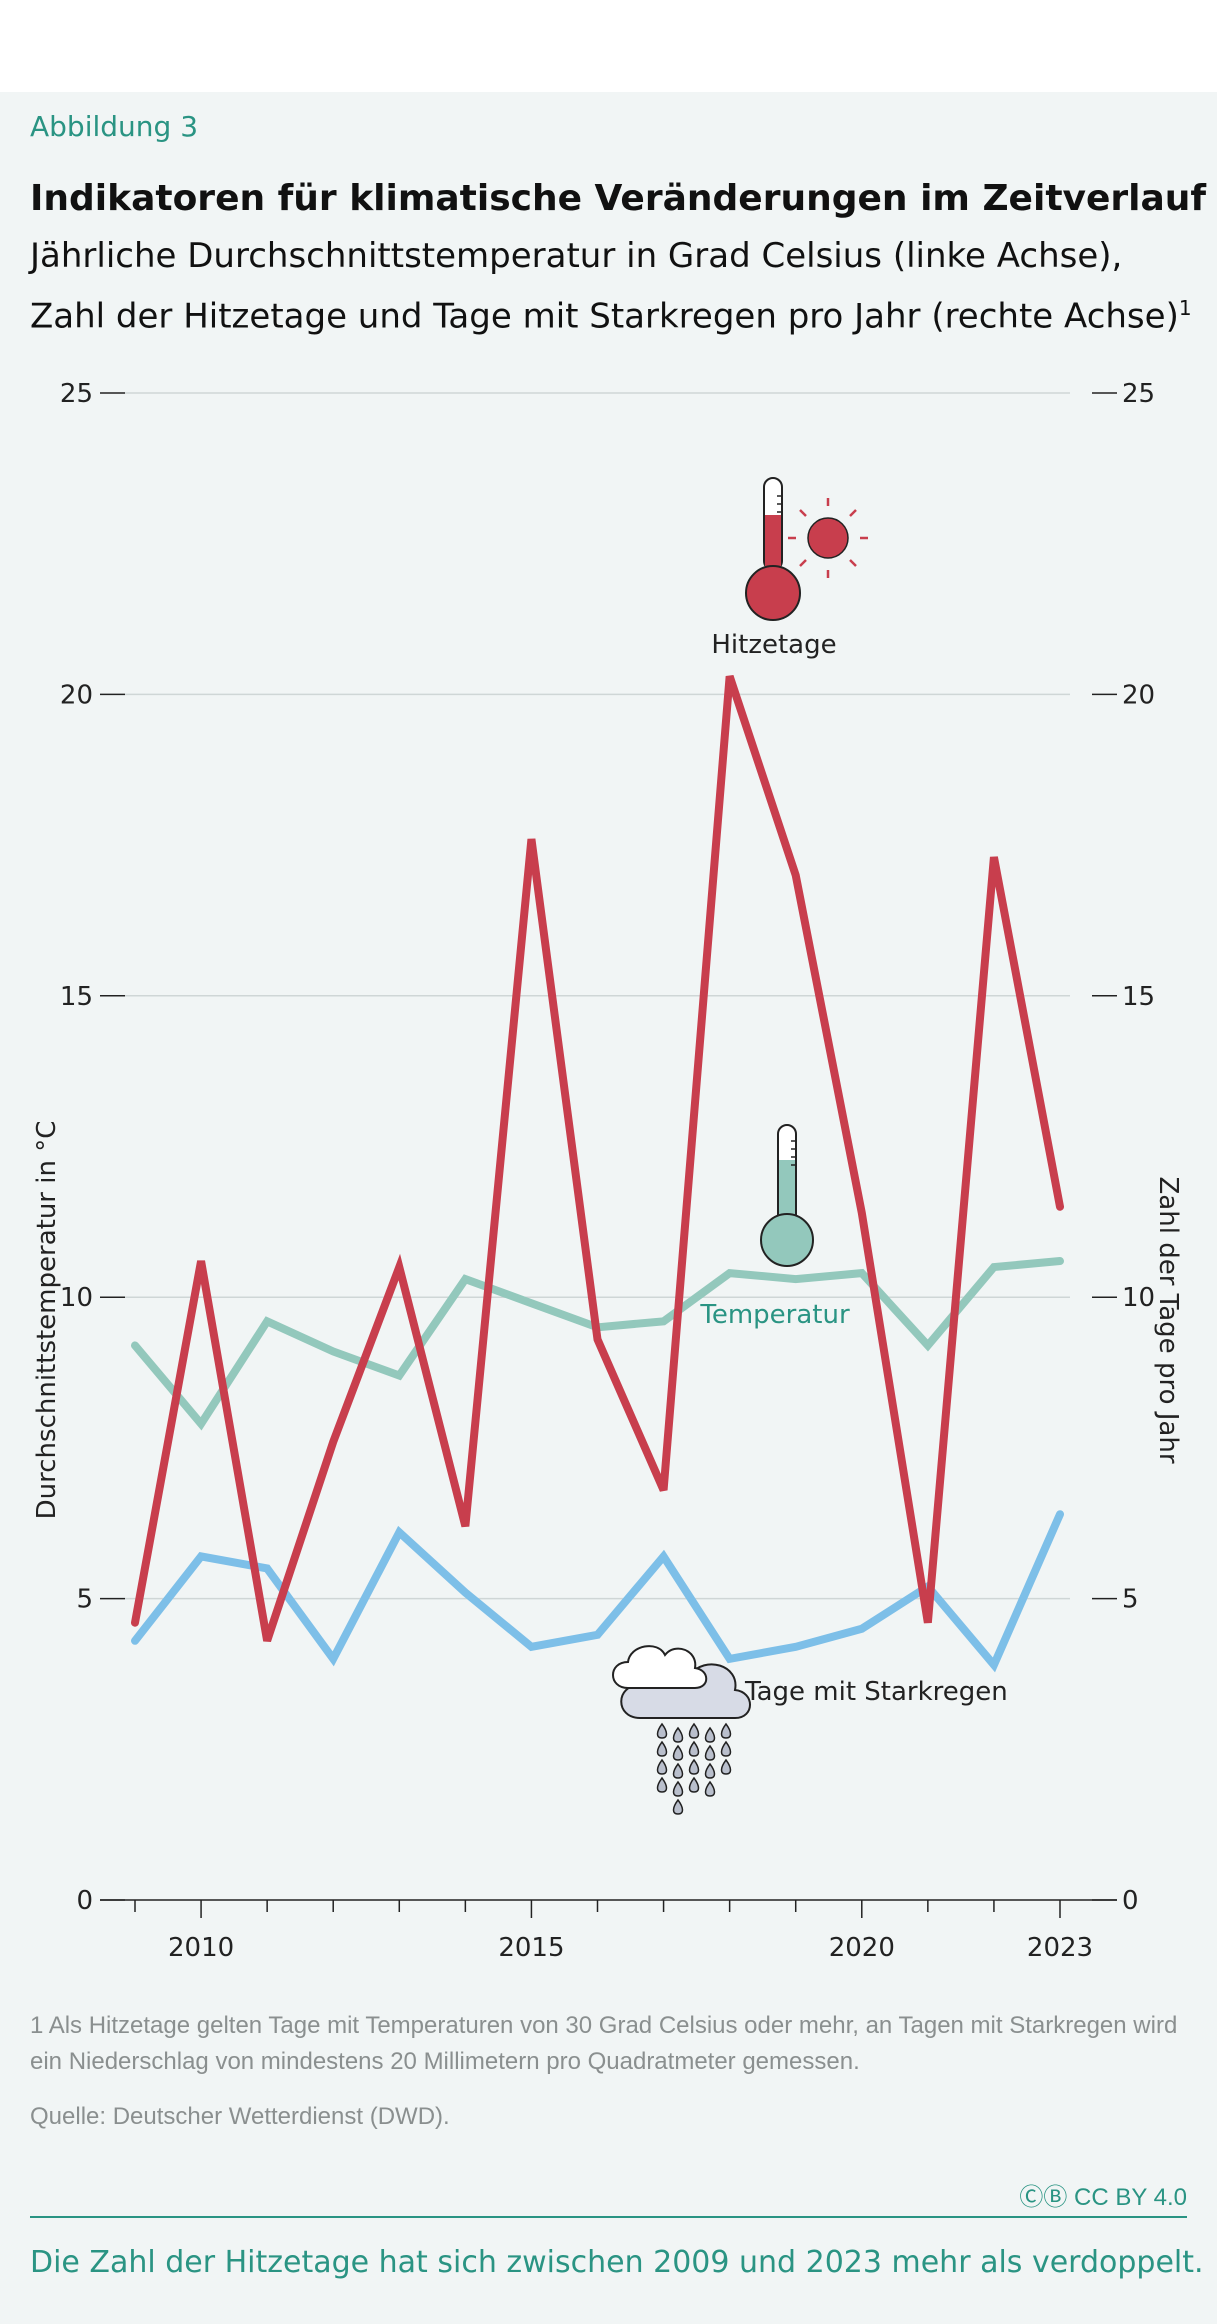 This screenshot has width=1217, height=2324. Describe the element at coordinates (1138, 1298) in the screenshot. I see `right-tick-label: 10` at that location.